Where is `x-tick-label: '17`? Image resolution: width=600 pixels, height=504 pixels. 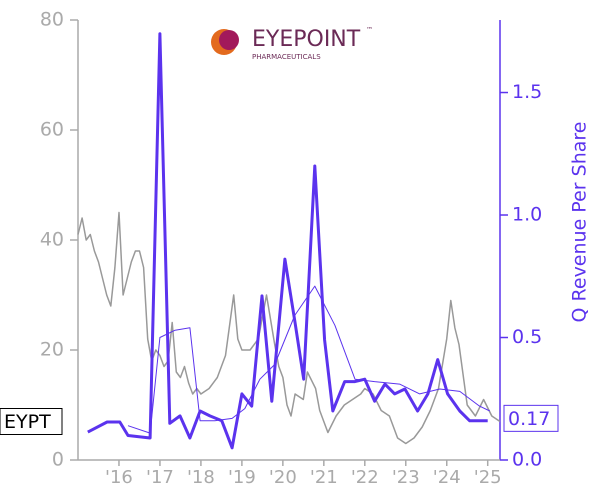
x-tick-label: '17 is located at coordinates (160, 477).